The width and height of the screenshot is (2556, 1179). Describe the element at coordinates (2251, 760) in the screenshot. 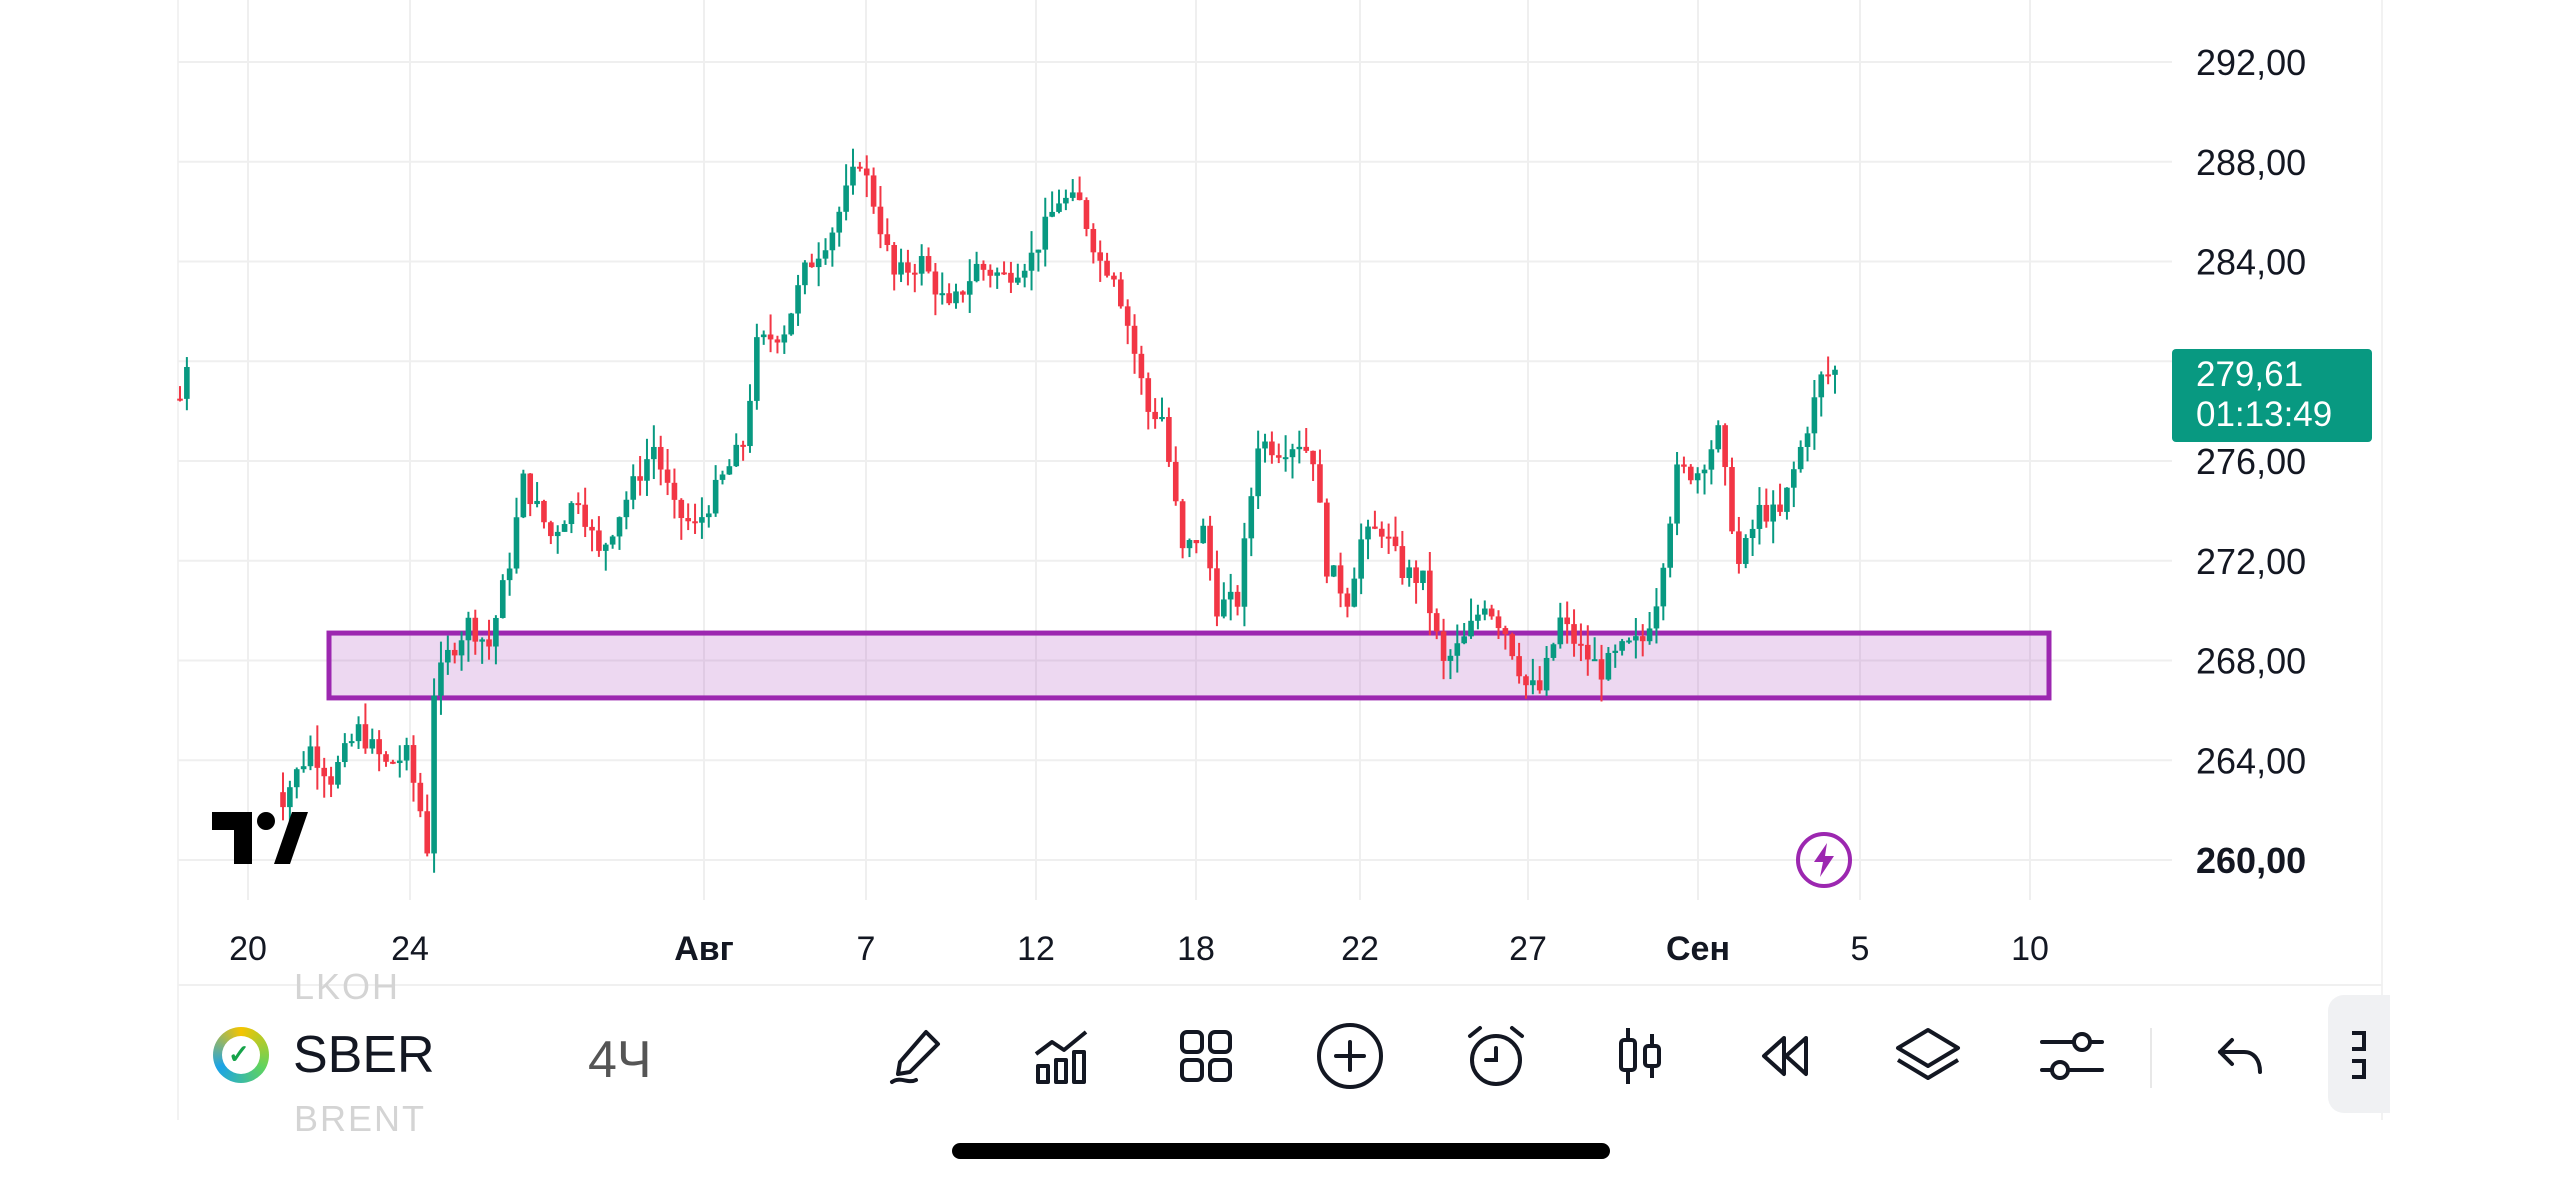

I see `y-tick-label: 264,00` at that location.